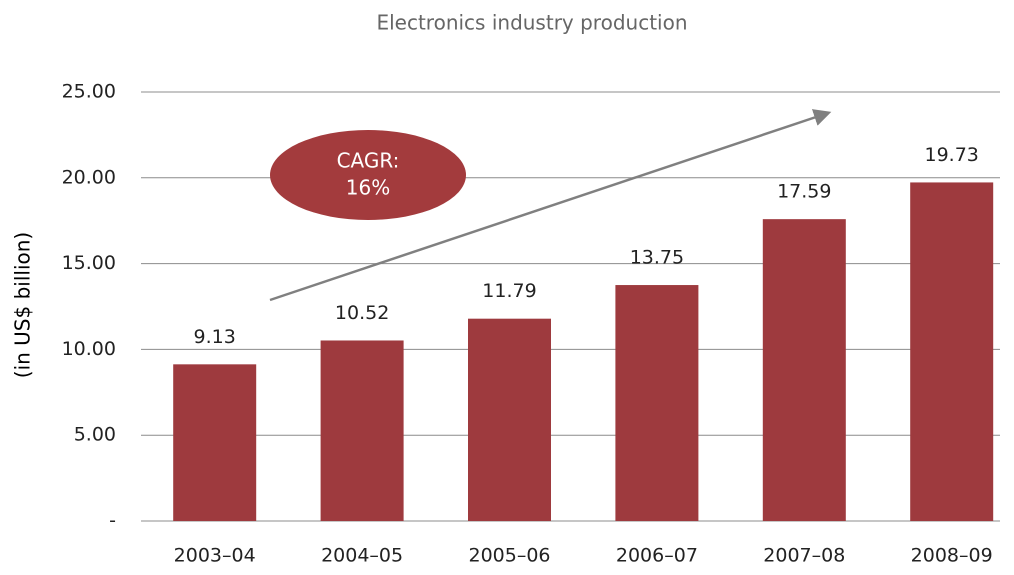  Describe the element at coordinates (368, 188) in the screenshot. I see `annotation-text: 16%` at that location.